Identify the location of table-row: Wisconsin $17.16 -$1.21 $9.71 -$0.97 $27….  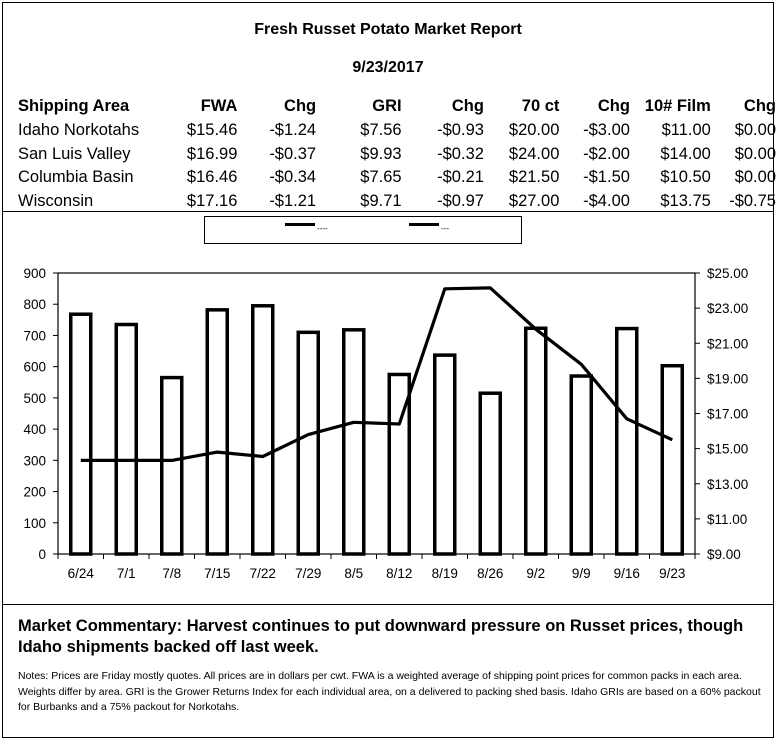
(397, 202).